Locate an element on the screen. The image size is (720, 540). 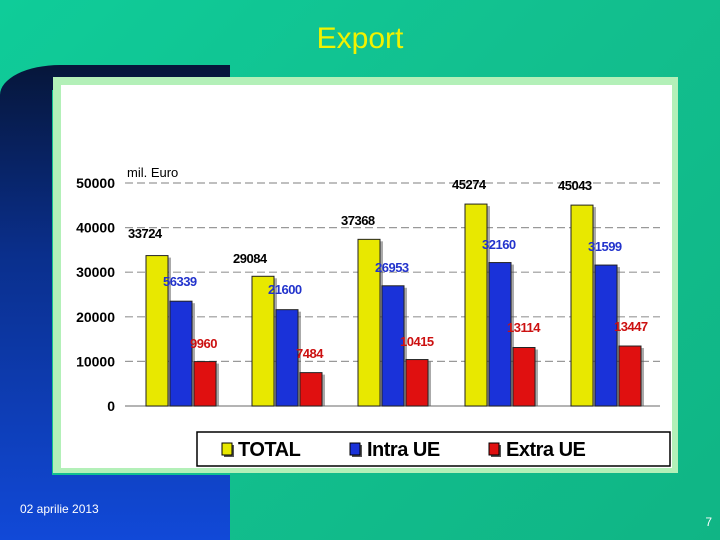
y-tick-label: 20000 is located at coordinates (95, 317).